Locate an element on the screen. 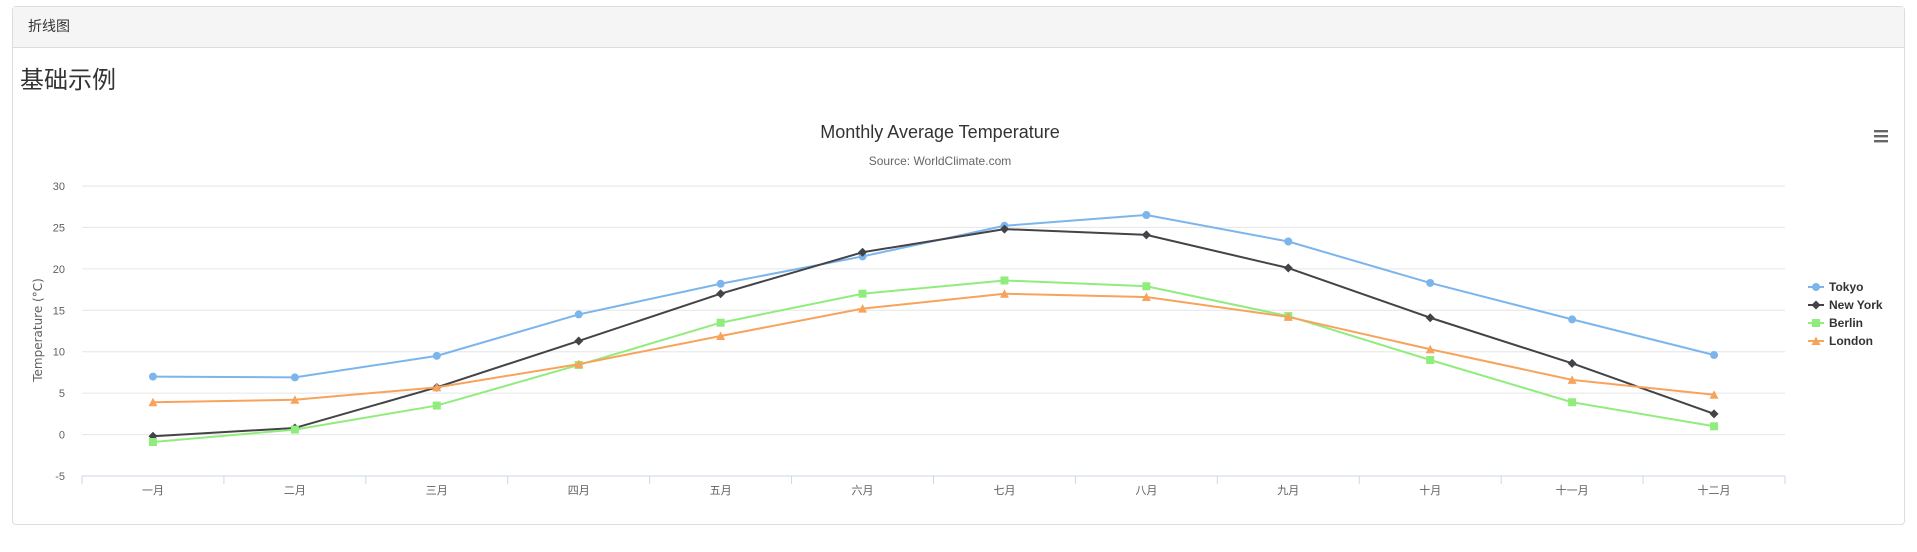  y-tick-label: 5 is located at coordinates (62, 394).